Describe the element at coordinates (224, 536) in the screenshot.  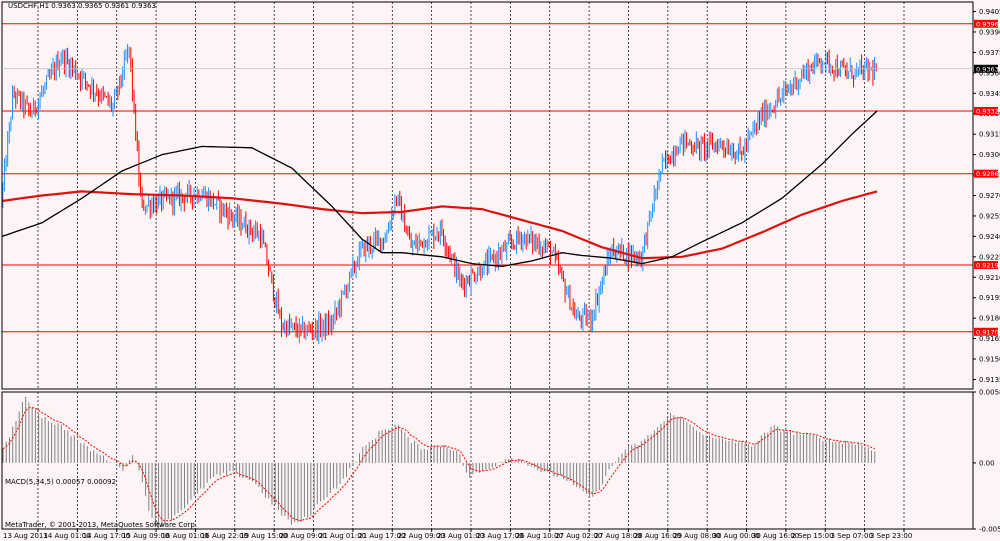
I see `time-tick-label: 16 Aug 22:00` at that location.